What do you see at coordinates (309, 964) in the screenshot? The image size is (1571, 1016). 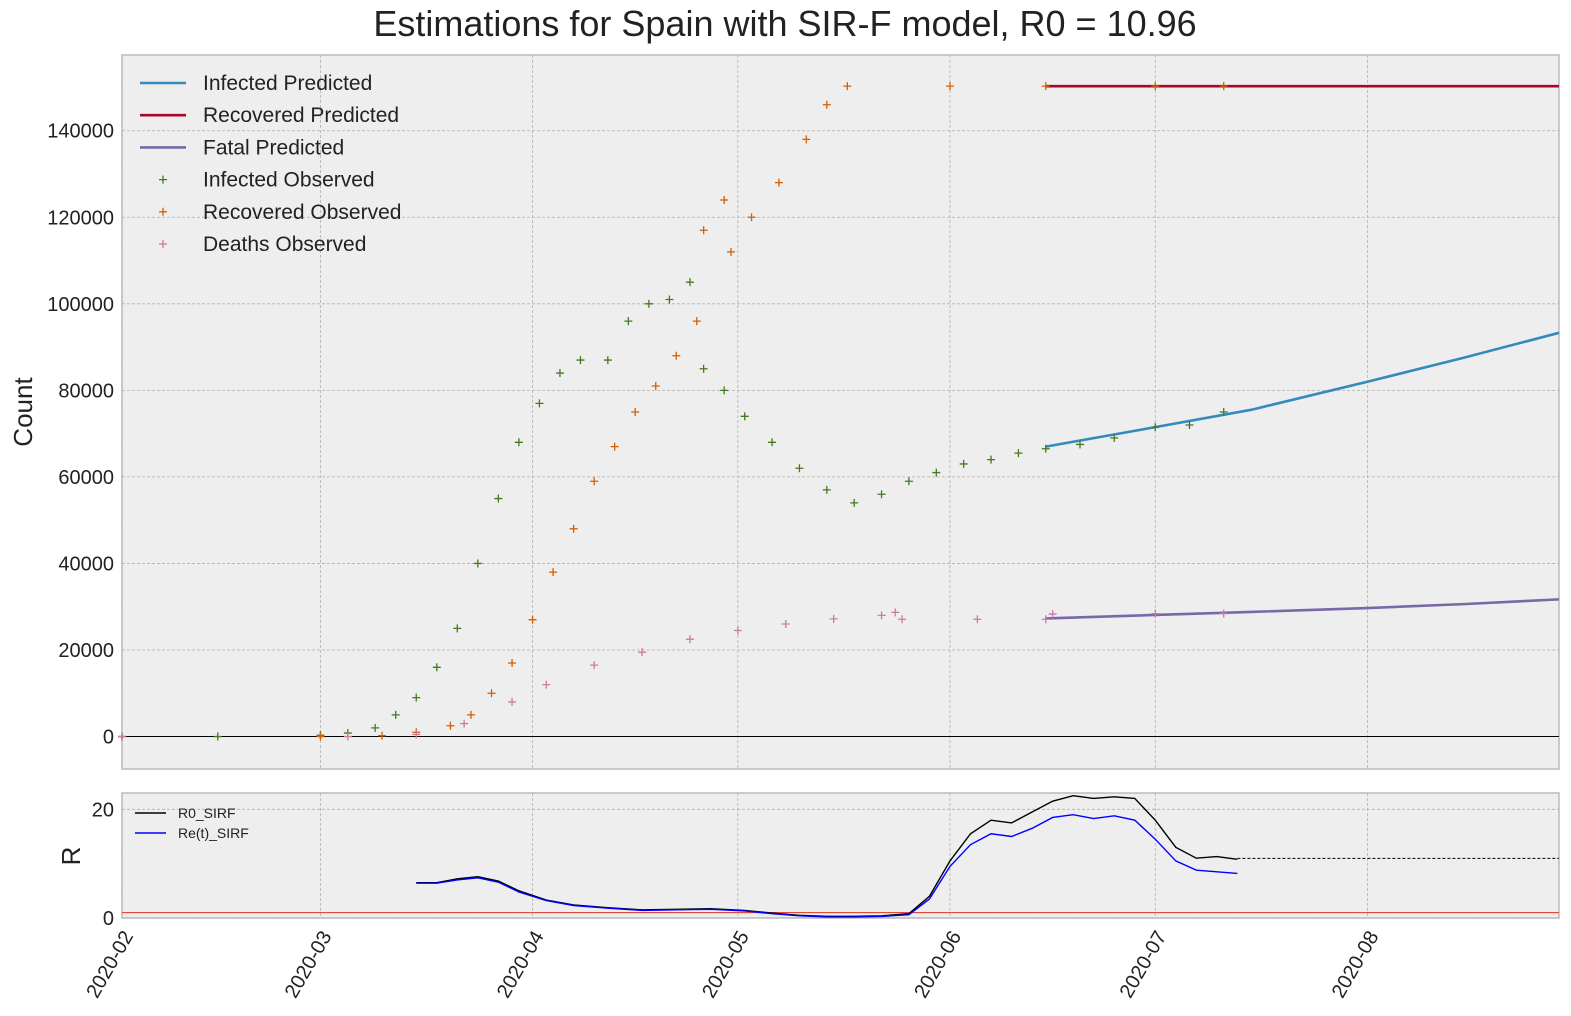 I see `x-tick-label: 2020-03` at bounding box center [309, 964].